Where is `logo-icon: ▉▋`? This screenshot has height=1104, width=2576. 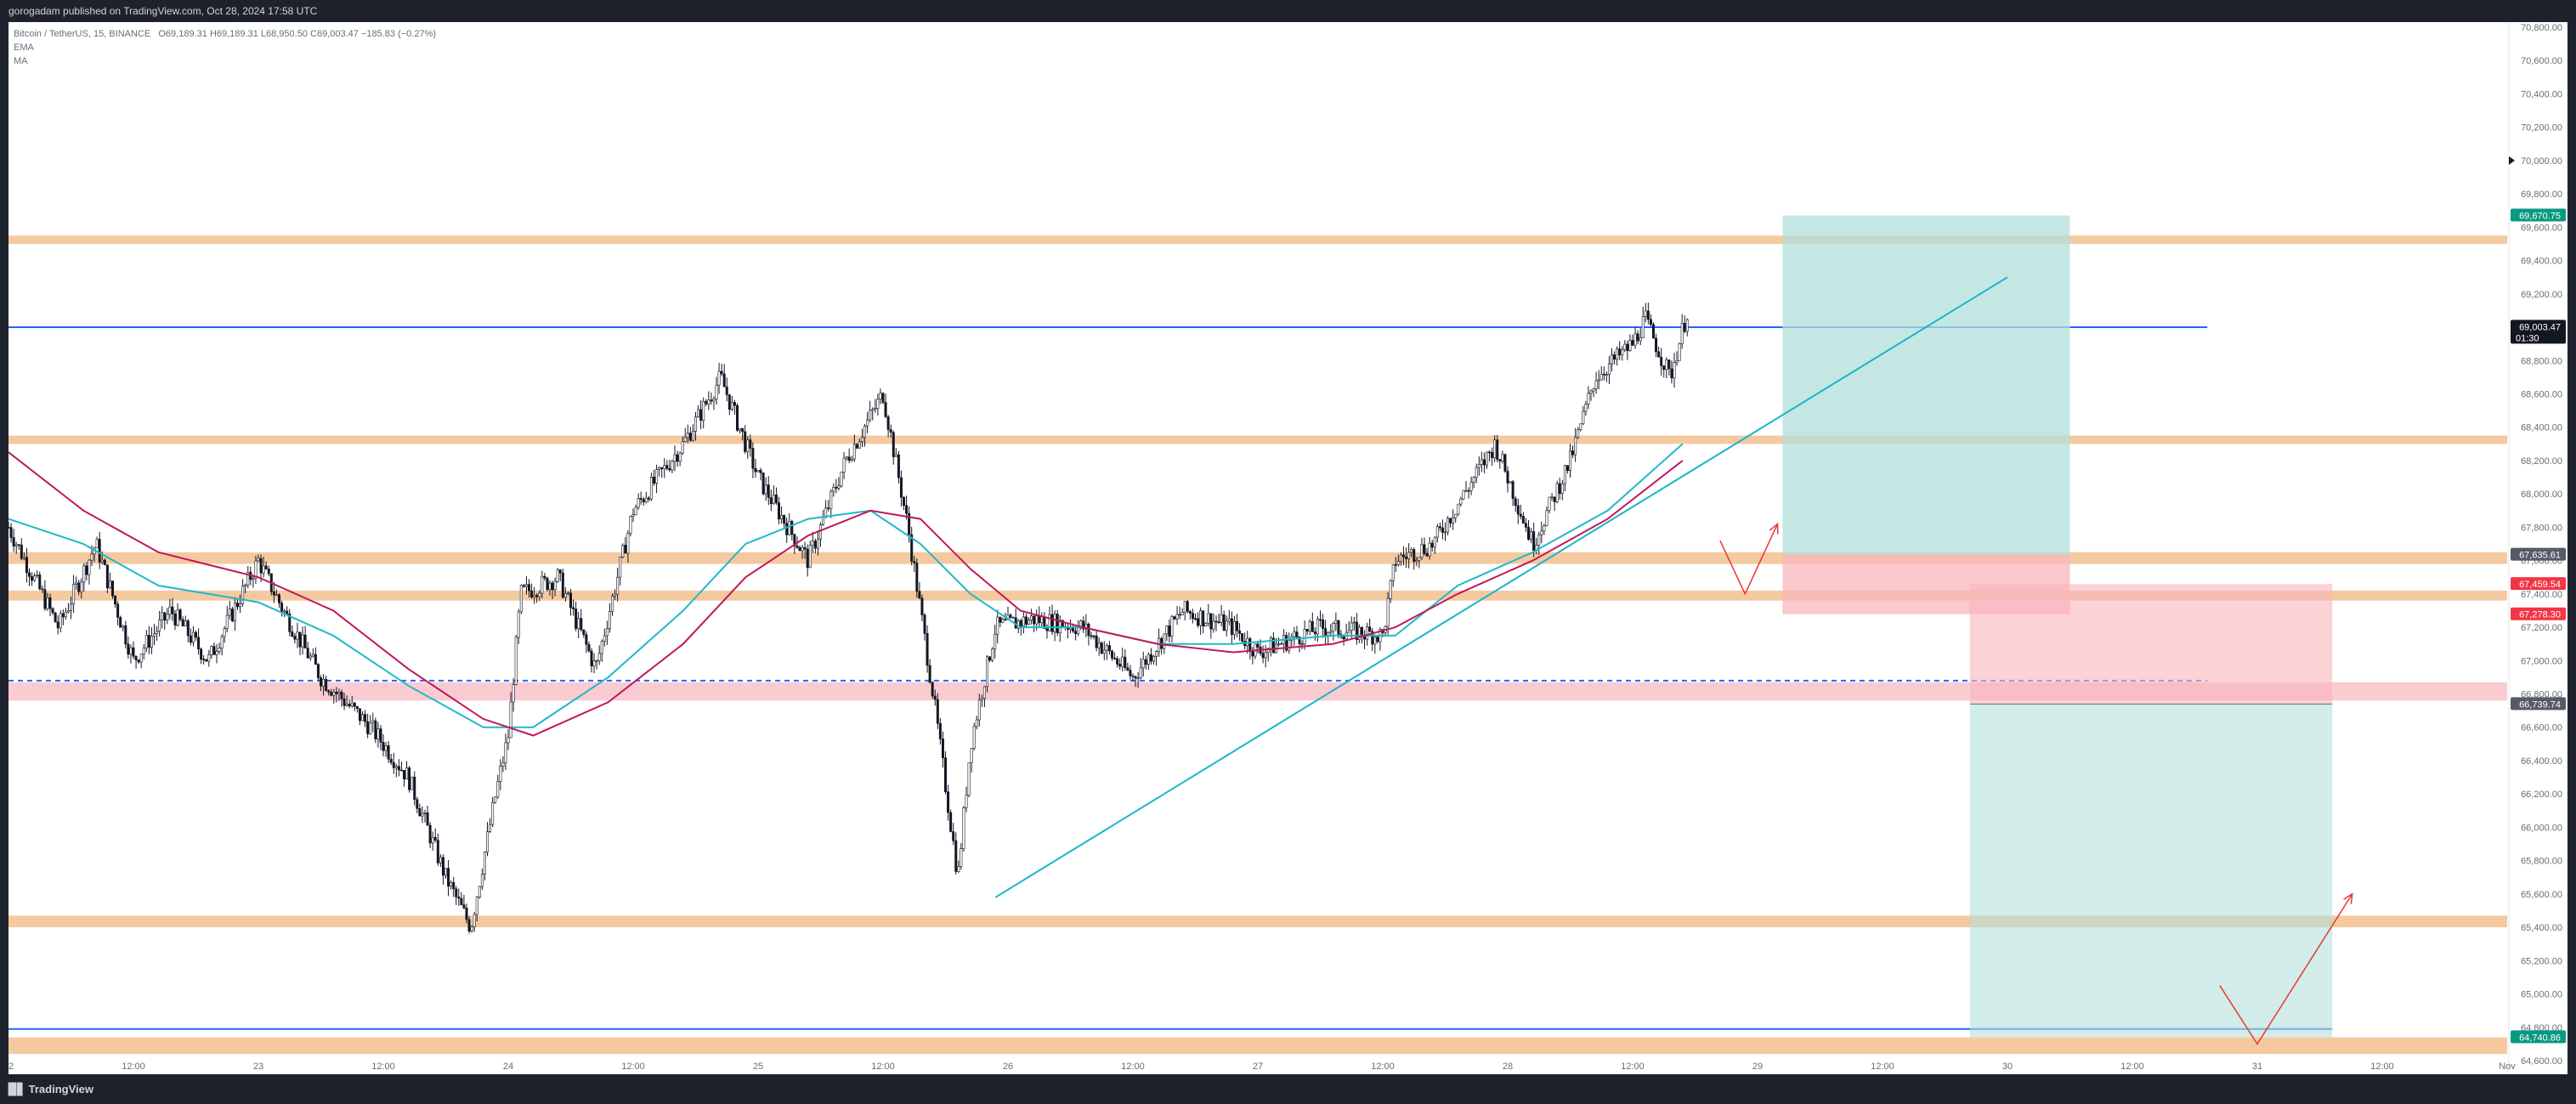
logo-icon: ▉▋ is located at coordinates (16, 1089).